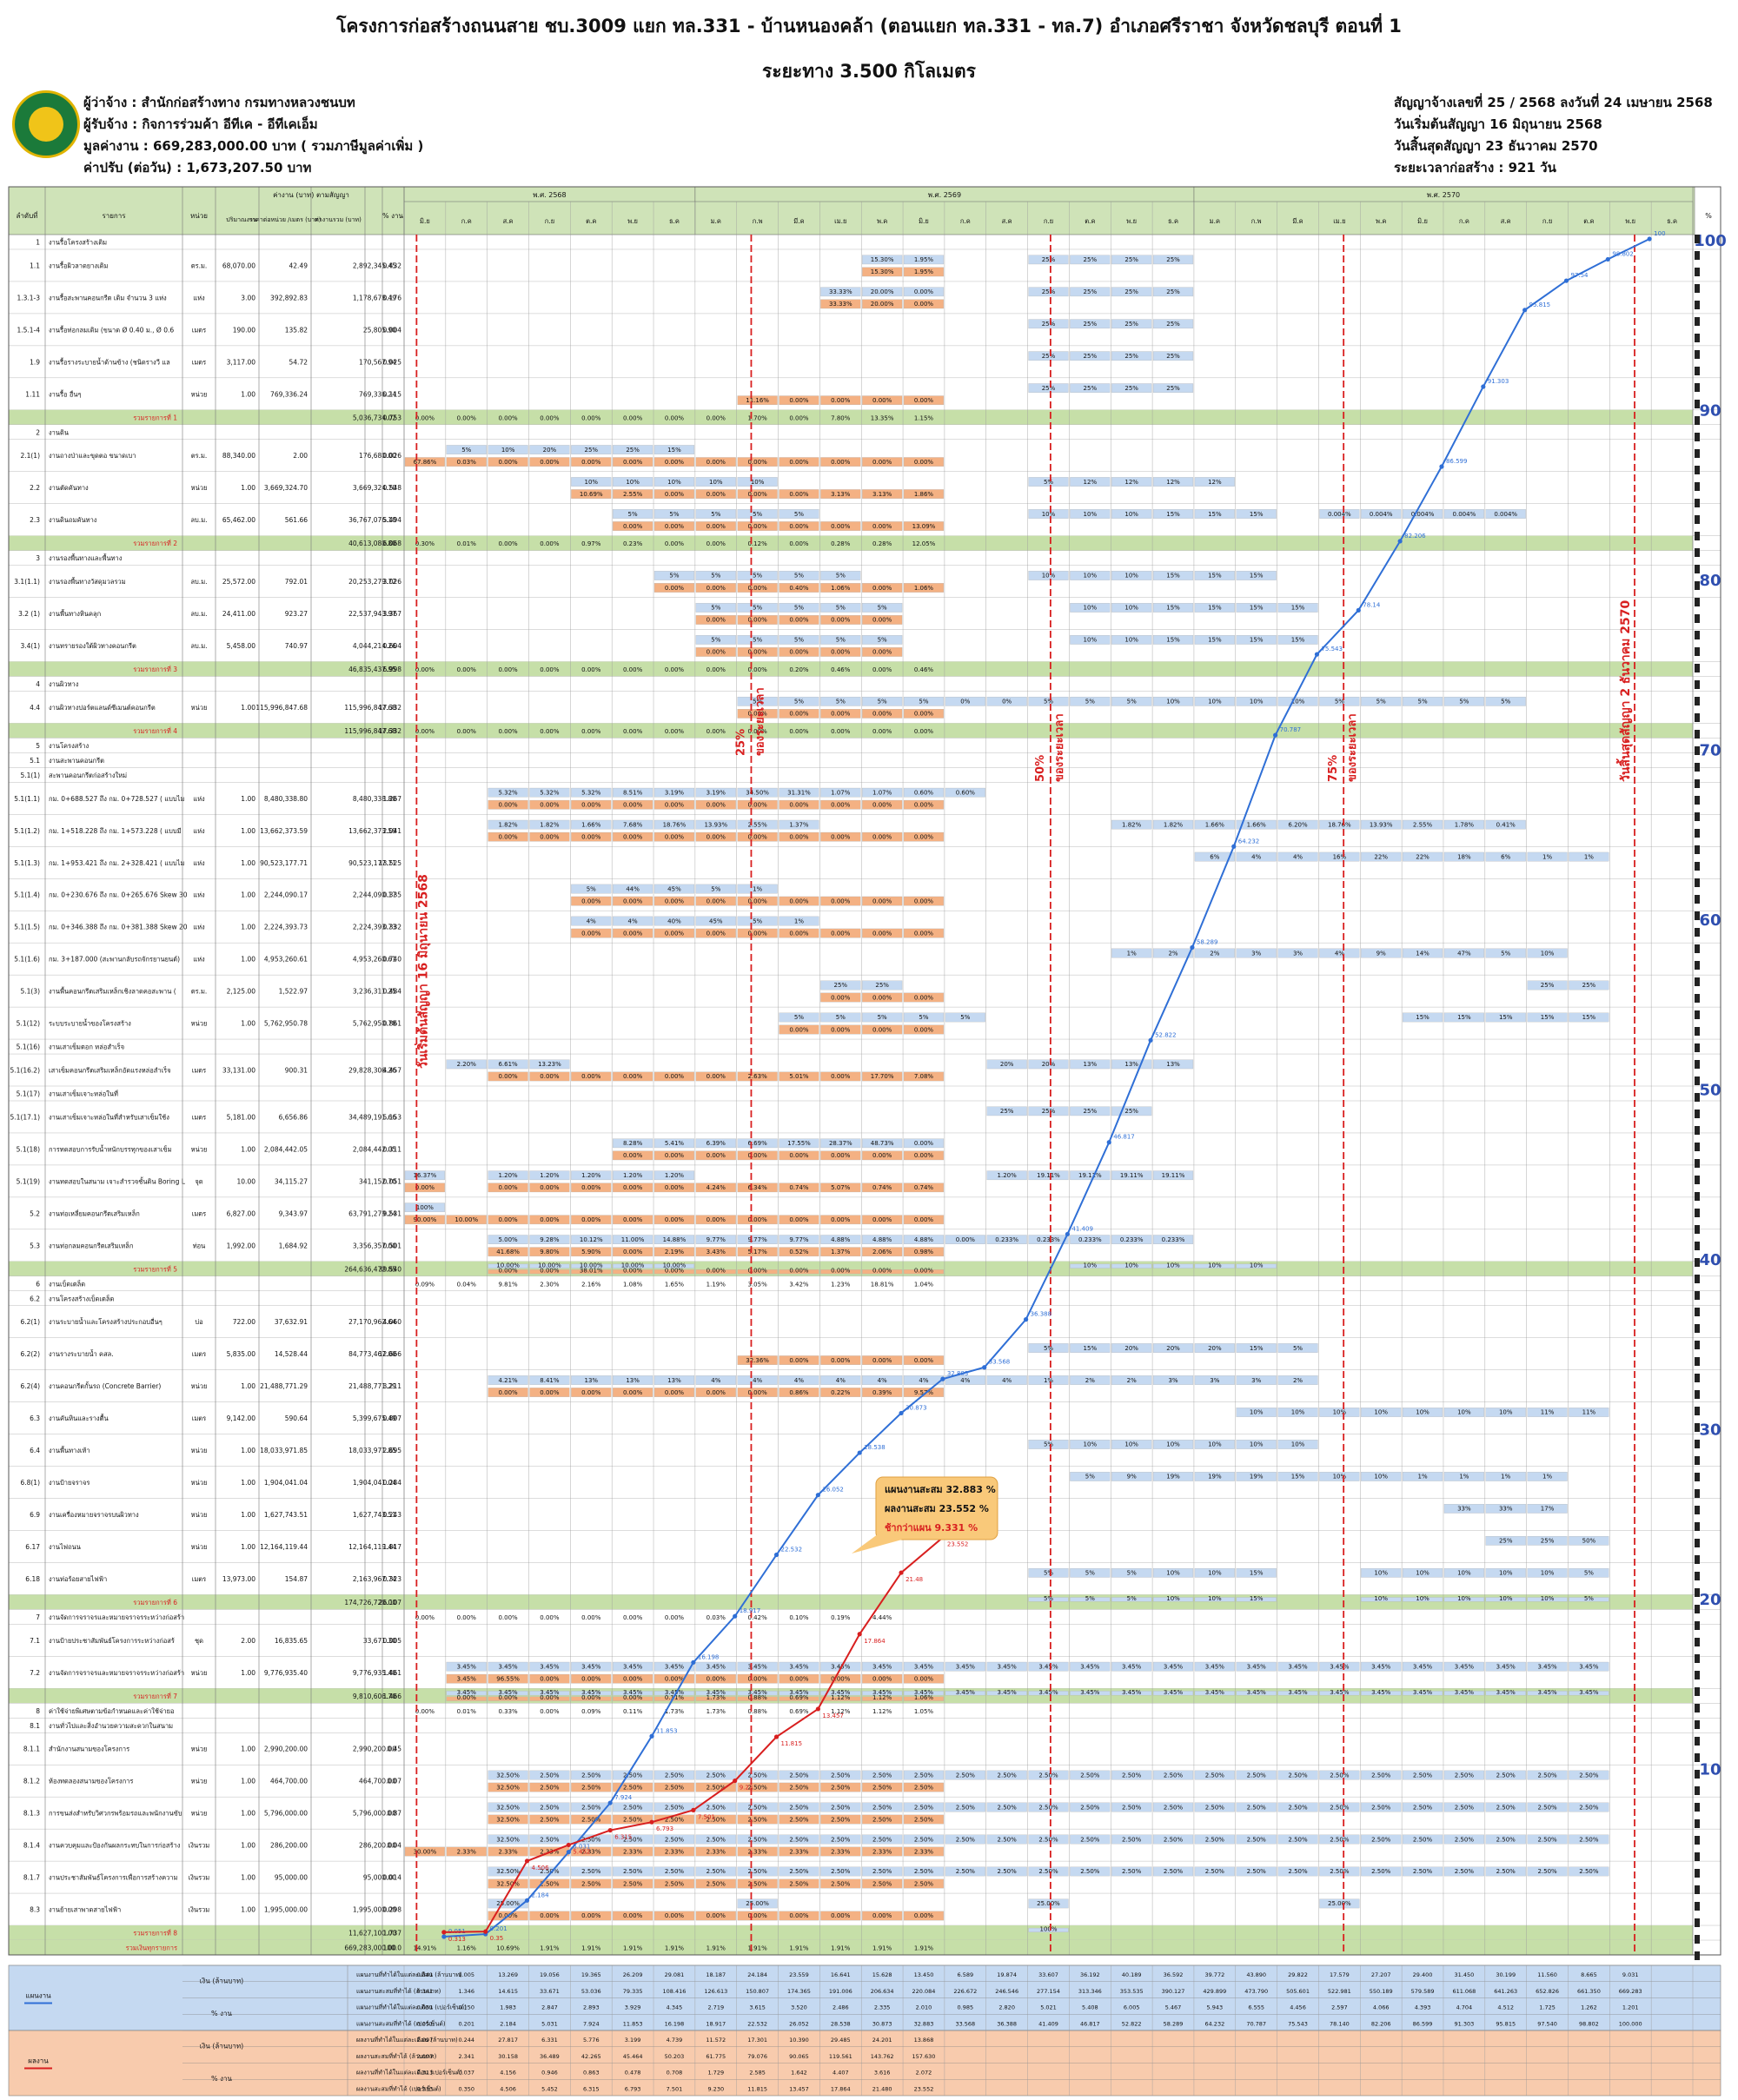 The image size is (1738, 2100). Describe the element at coordinates (466, 1219) in the screenshot. I see `actual-bar-label: 10.00%` at that location.